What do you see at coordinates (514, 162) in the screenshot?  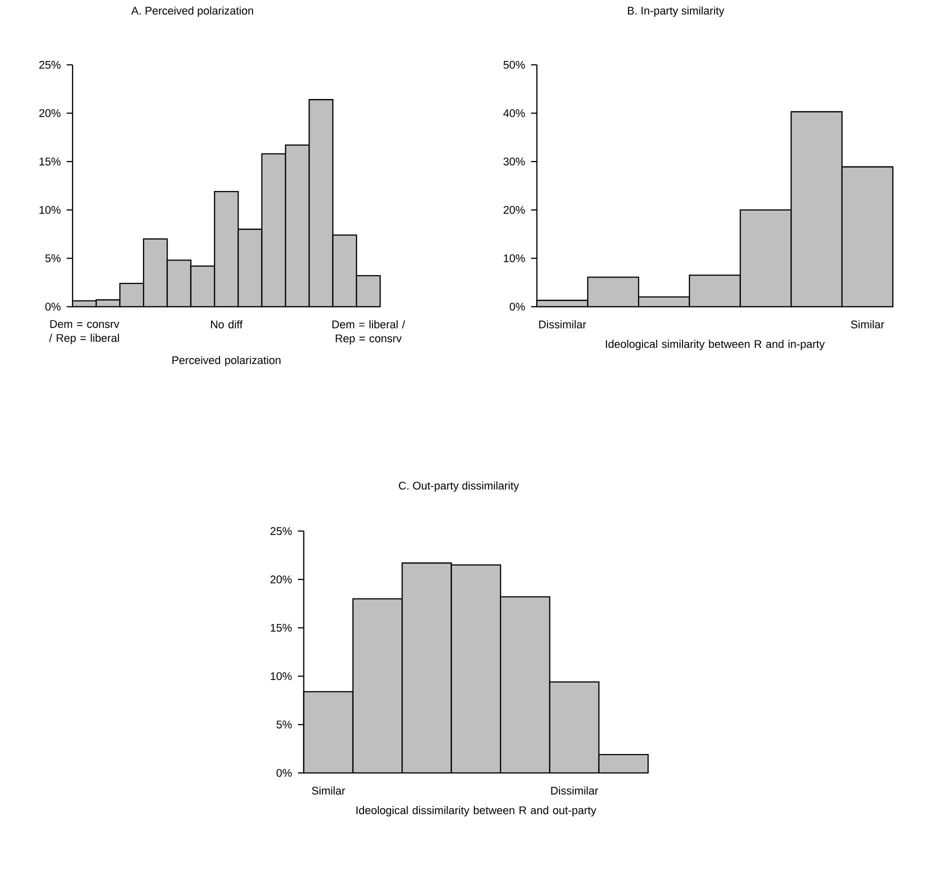 I see `y-tick-label: 30%` at bounding box center [514, 162].